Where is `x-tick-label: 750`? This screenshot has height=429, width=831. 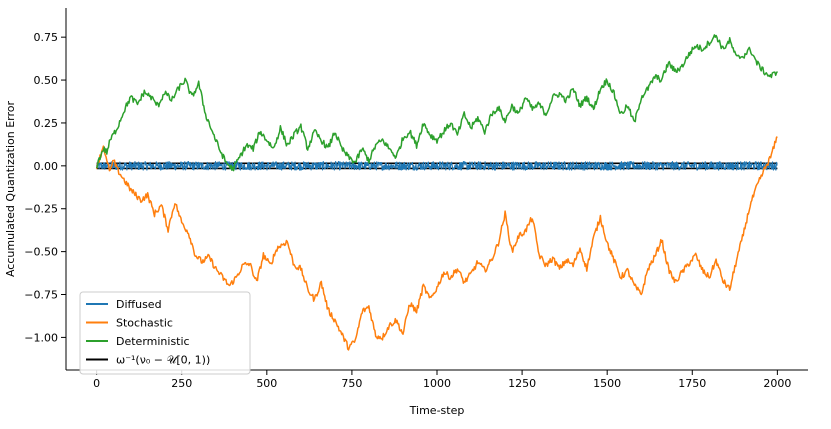 x-tick-label: 750 is located at coordinates (351, 383).